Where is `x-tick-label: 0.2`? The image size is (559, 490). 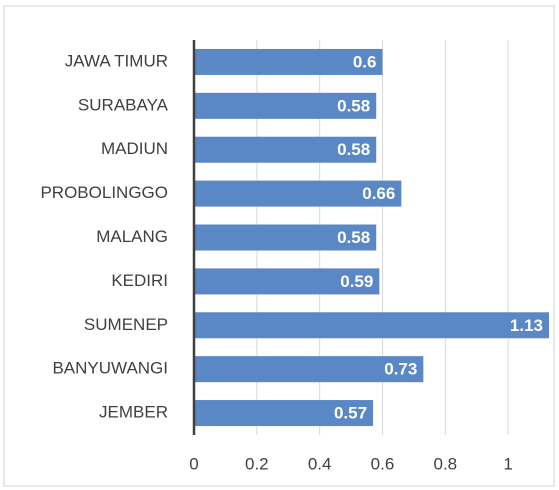 x-tick-label: 0.2 is located at coordinates (257, 463).